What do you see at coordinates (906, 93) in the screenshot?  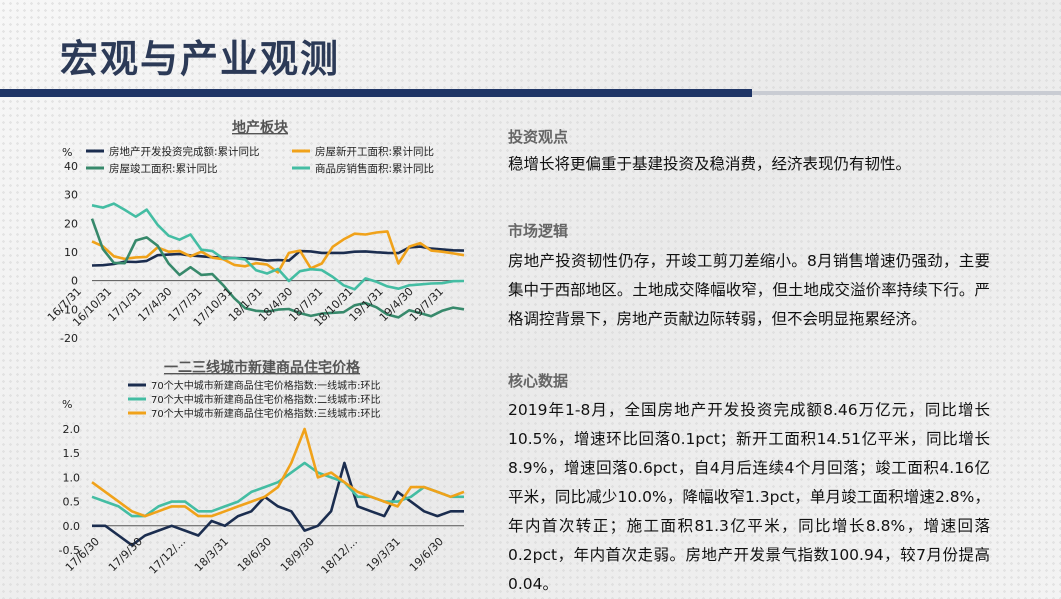 I see `title-underline-bar-light` at bounding box center [906, 93].